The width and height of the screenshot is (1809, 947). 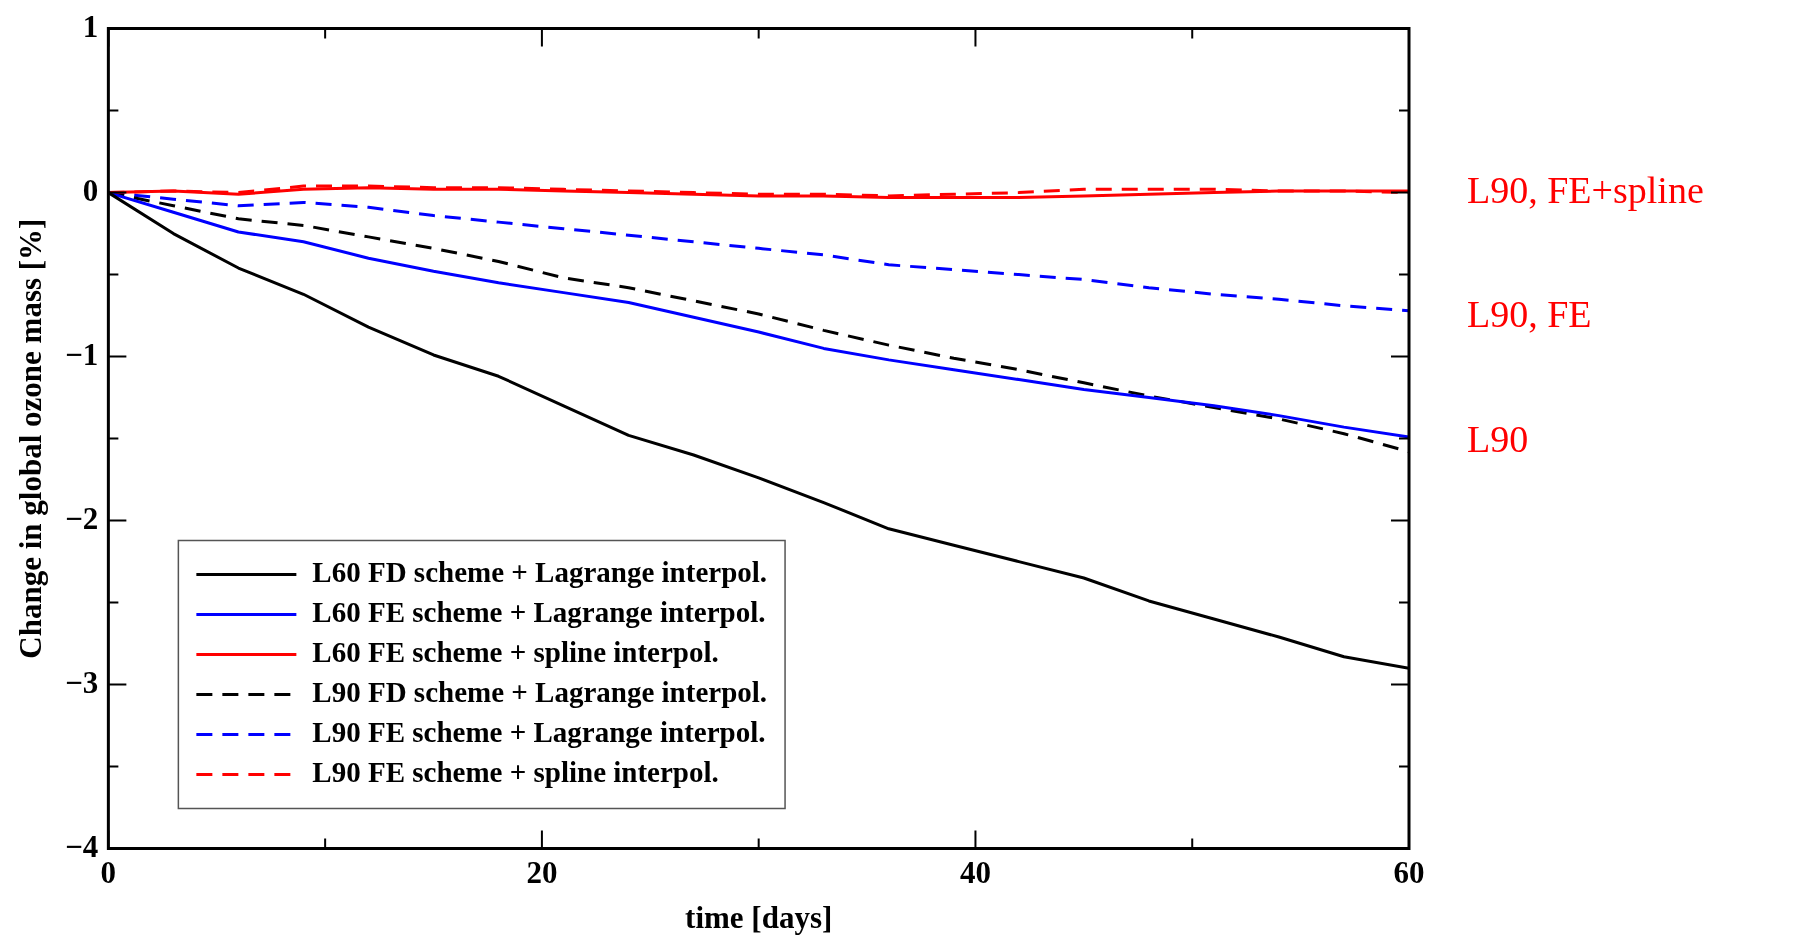 What do you see at coordinates (82, 354) in the screenshot?
I see `y-tick-label: −1` at bounding box center [82, 354].